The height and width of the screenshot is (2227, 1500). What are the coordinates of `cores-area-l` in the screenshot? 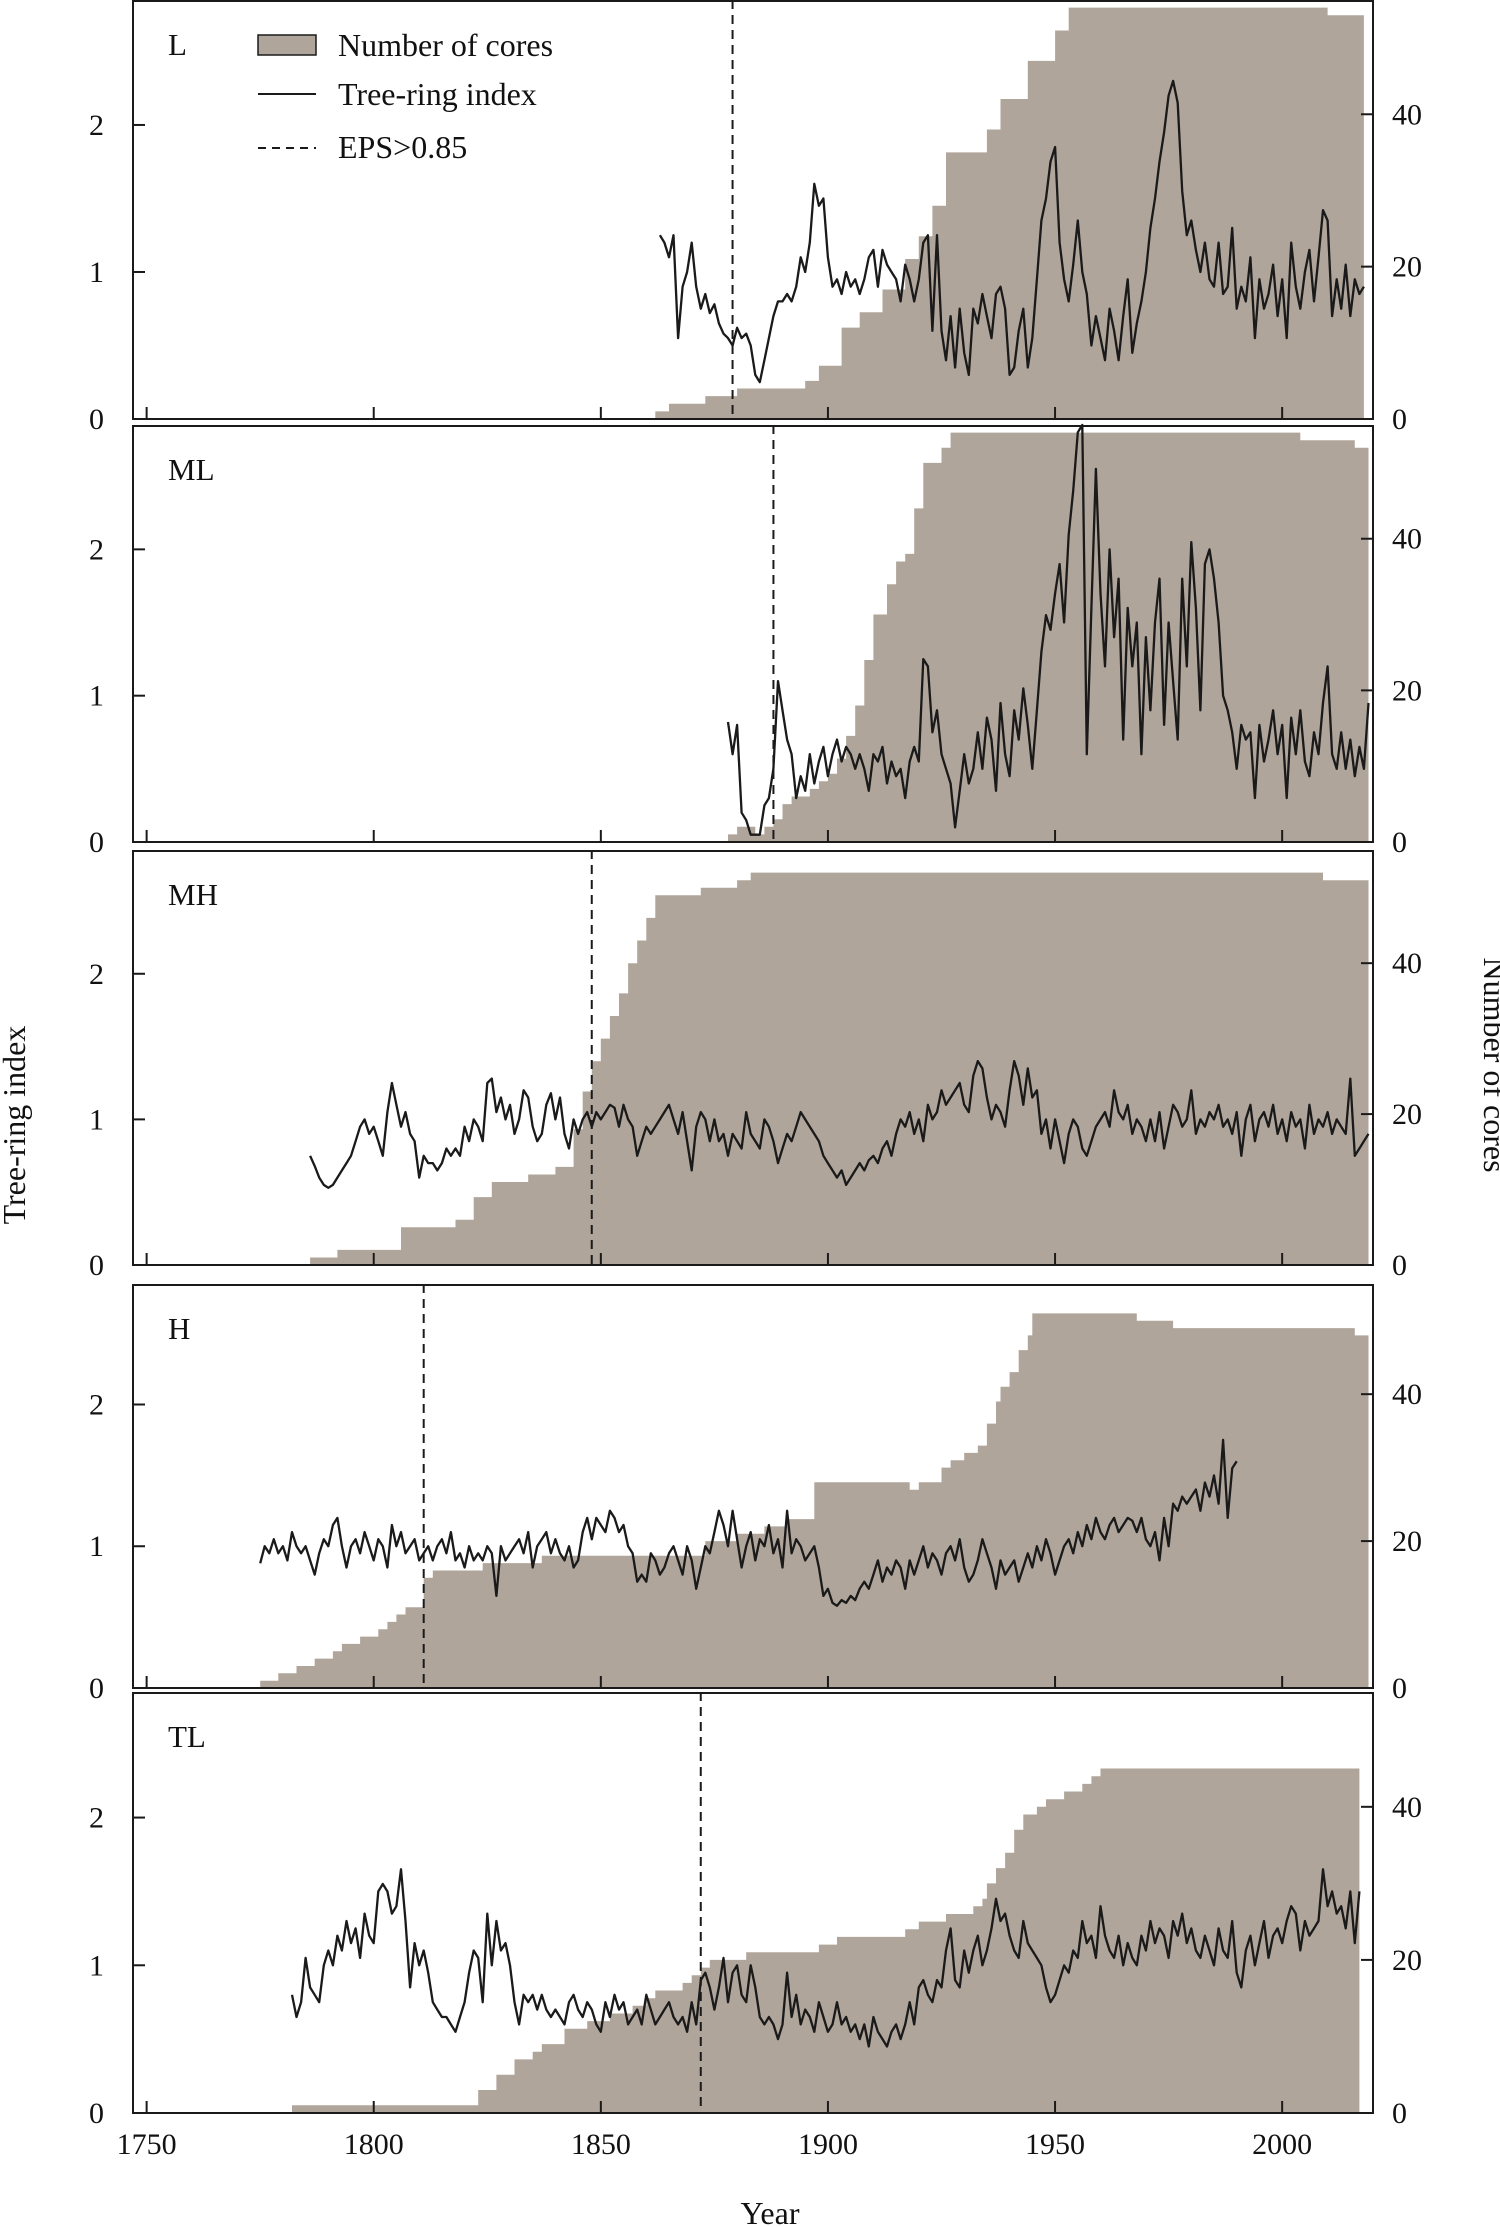 It's located at (1009, 213).